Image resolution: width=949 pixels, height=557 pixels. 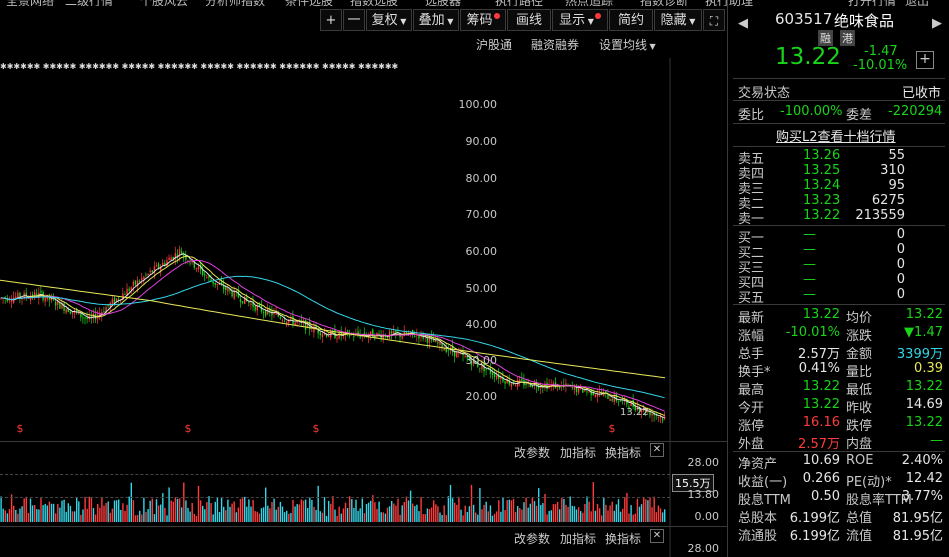 What do you see at coordinates (922, 496) in the screenshot?
I see `fund-value: 3.77%` at bounding box center [922, 496].